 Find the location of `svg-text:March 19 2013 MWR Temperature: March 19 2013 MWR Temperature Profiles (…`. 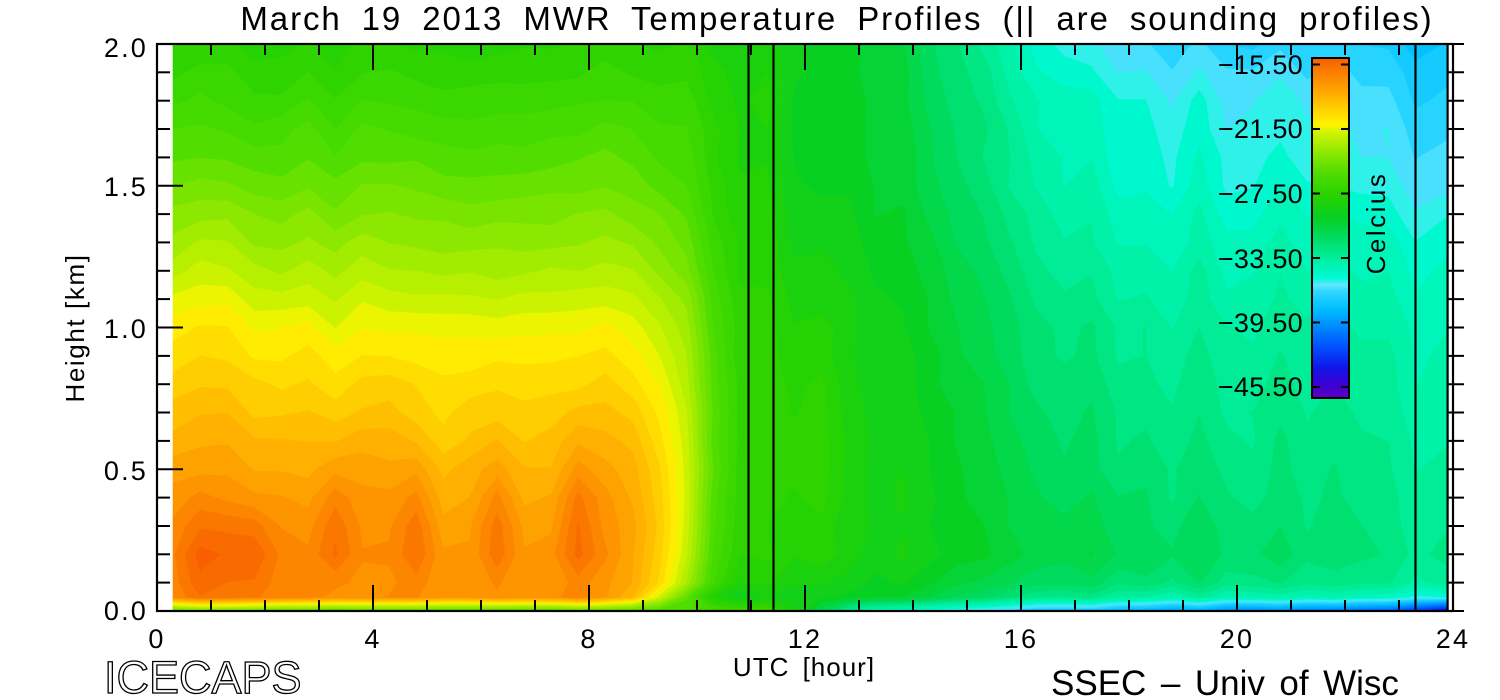

svg-text:March 19 2013 MWR Temperature: March 19 2013 MWR Temperature Profiles (… is located at coordinates (836, 18).